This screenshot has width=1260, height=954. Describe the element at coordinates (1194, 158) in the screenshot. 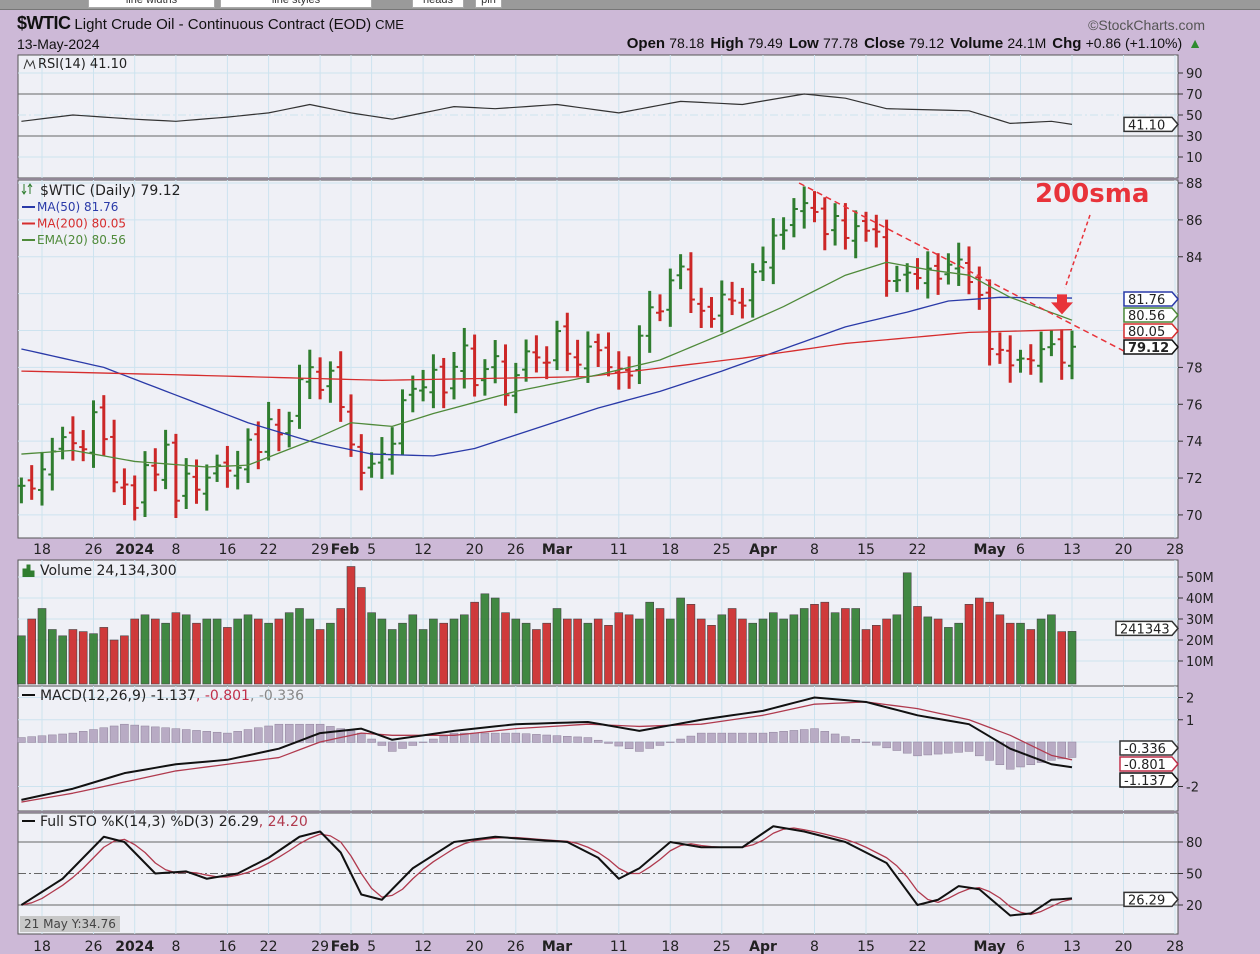

I see `rsi-tick-label: 10` at that location.